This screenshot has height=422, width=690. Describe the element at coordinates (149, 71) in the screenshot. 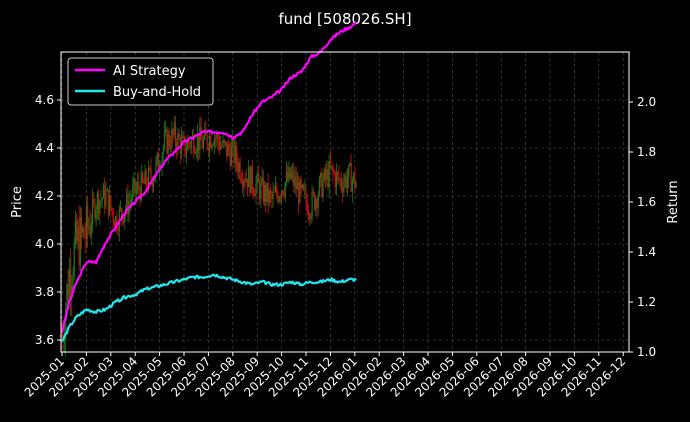

I see `legend-label-ai: AI Strategy` at that location.